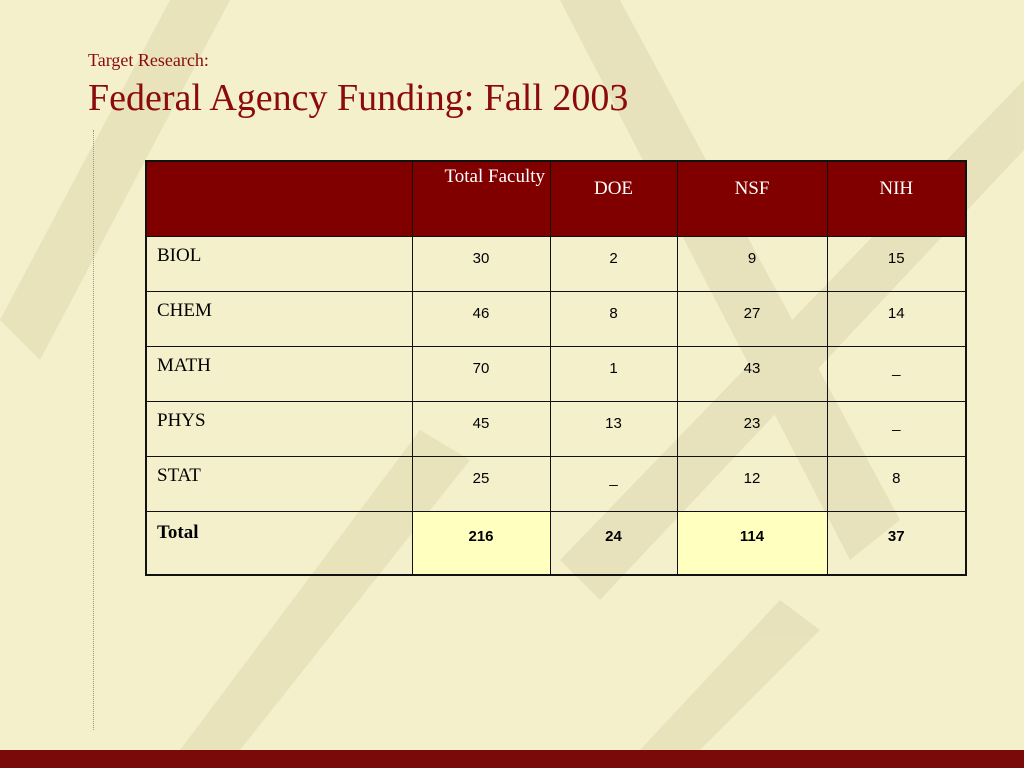  What do you see at coordinates (279, 263) in the screenshot?
I see `row-label: BIOL` at bounding box center [279, 263].